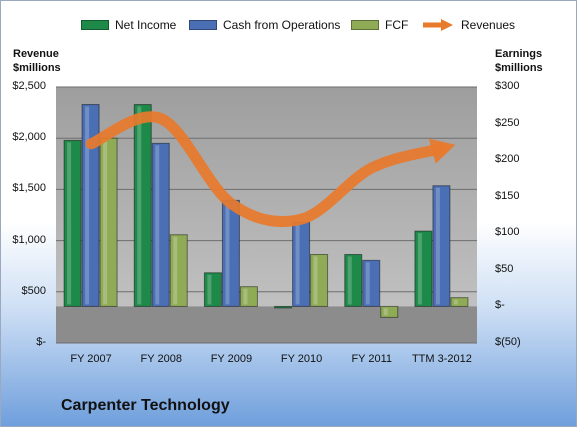  What do you see at coordinates (488, 25) in the screenshot?
I see `legend-label-revenues: Revenues` at bounding box center [488, 25].